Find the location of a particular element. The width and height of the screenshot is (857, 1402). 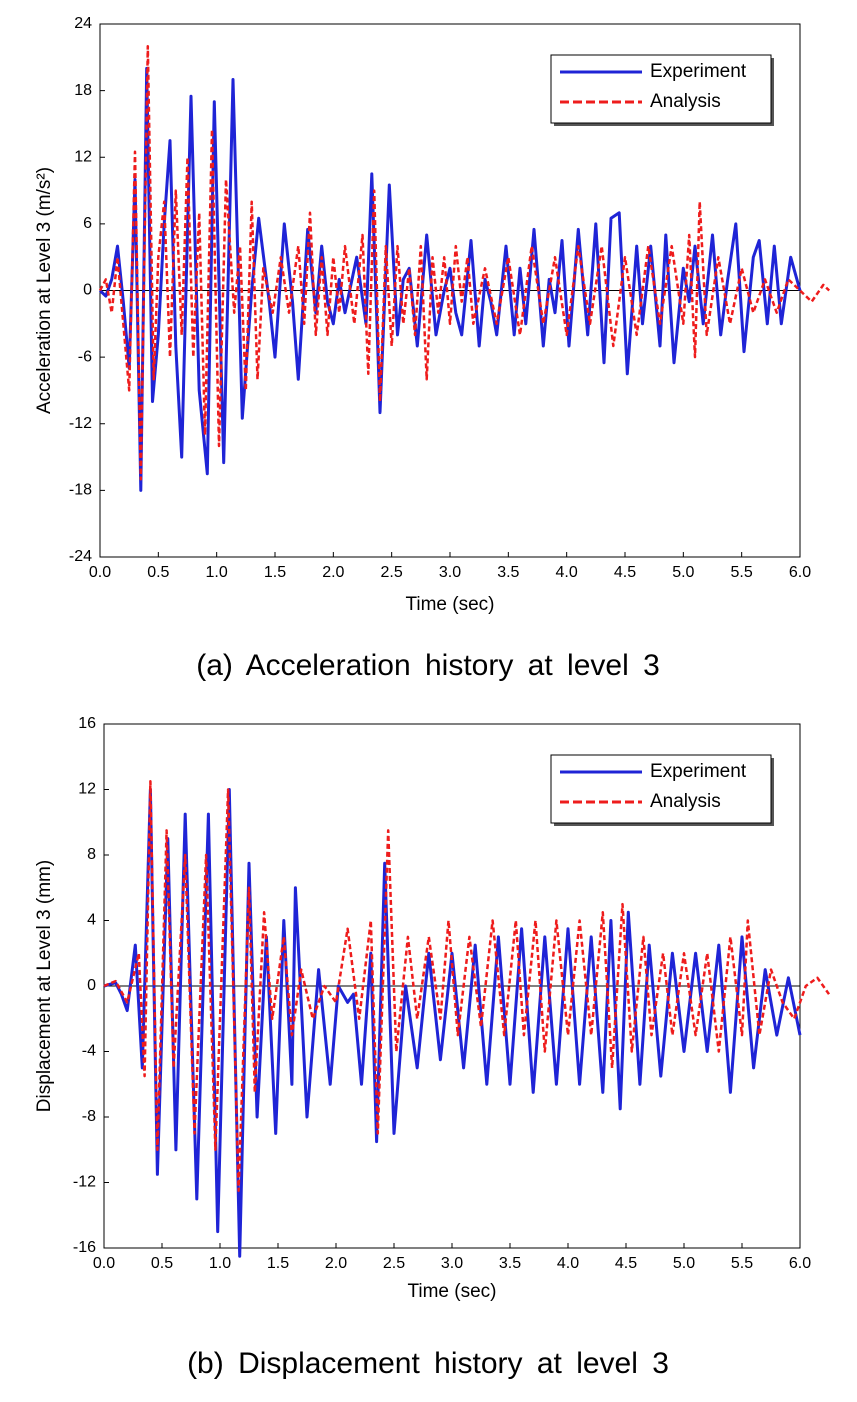

caption: (b) Displacement history at level 3 is located at coordinates (428, 1363).